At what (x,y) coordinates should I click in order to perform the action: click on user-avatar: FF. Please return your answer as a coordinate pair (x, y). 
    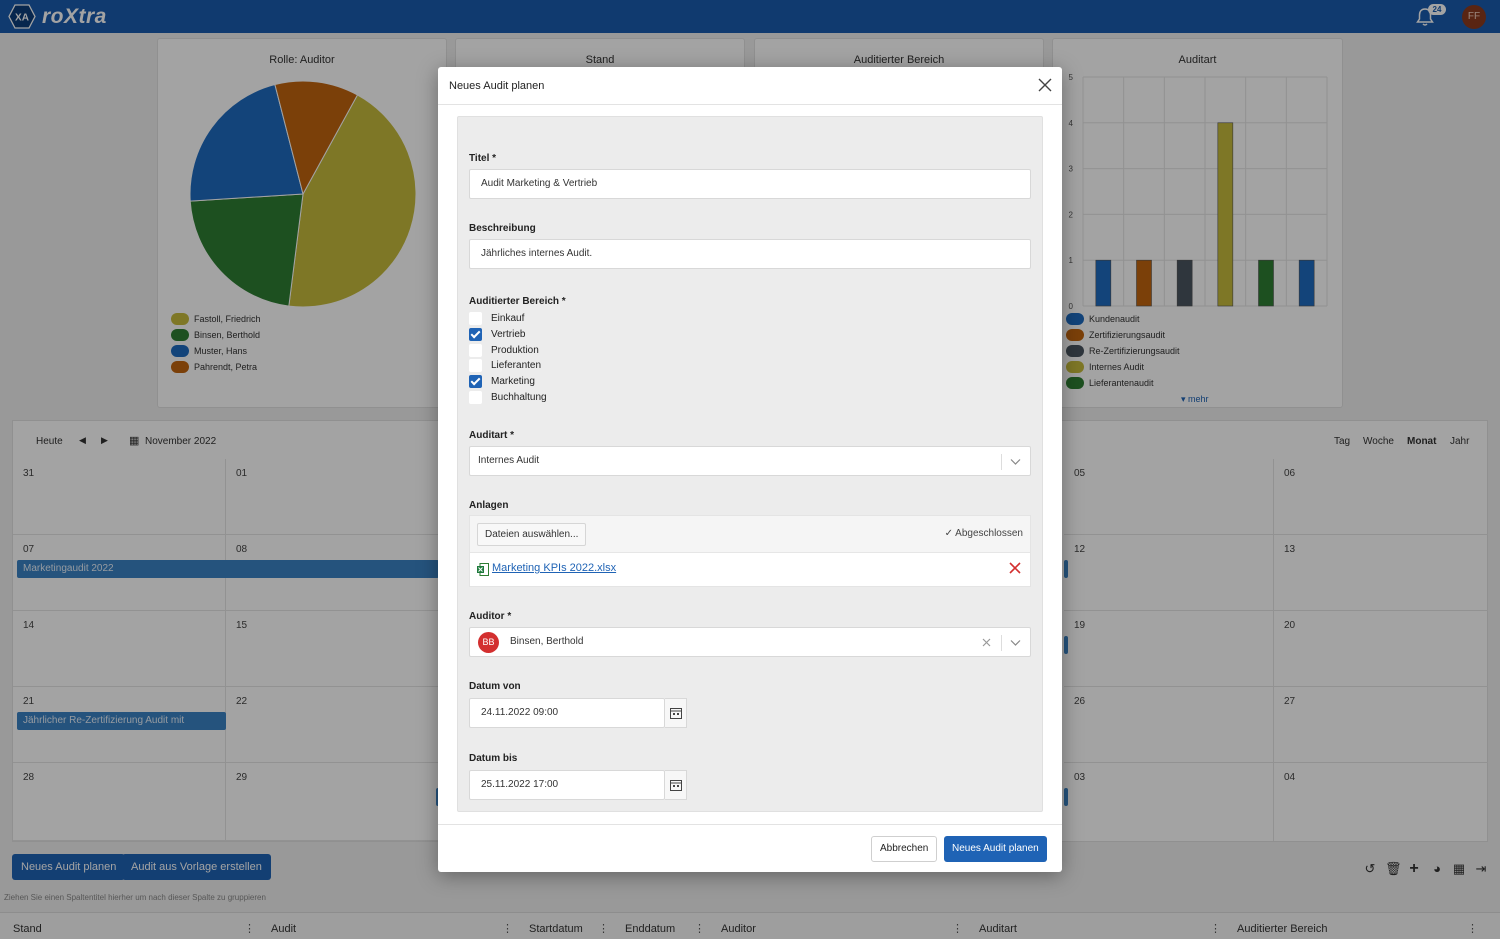
    Looking at the image, I should click on (1474, 17).